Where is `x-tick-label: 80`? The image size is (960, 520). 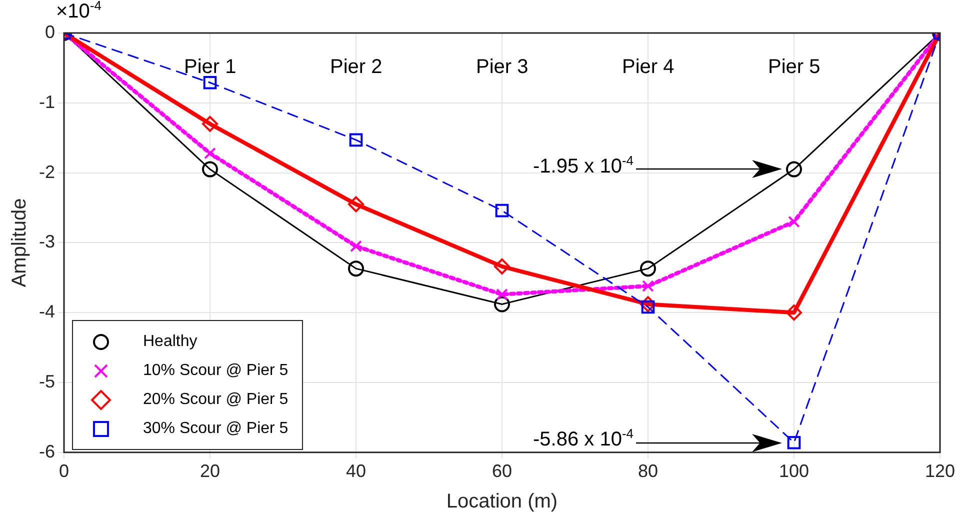
x-tick-label: 80 is located at coordinates (648, 471).